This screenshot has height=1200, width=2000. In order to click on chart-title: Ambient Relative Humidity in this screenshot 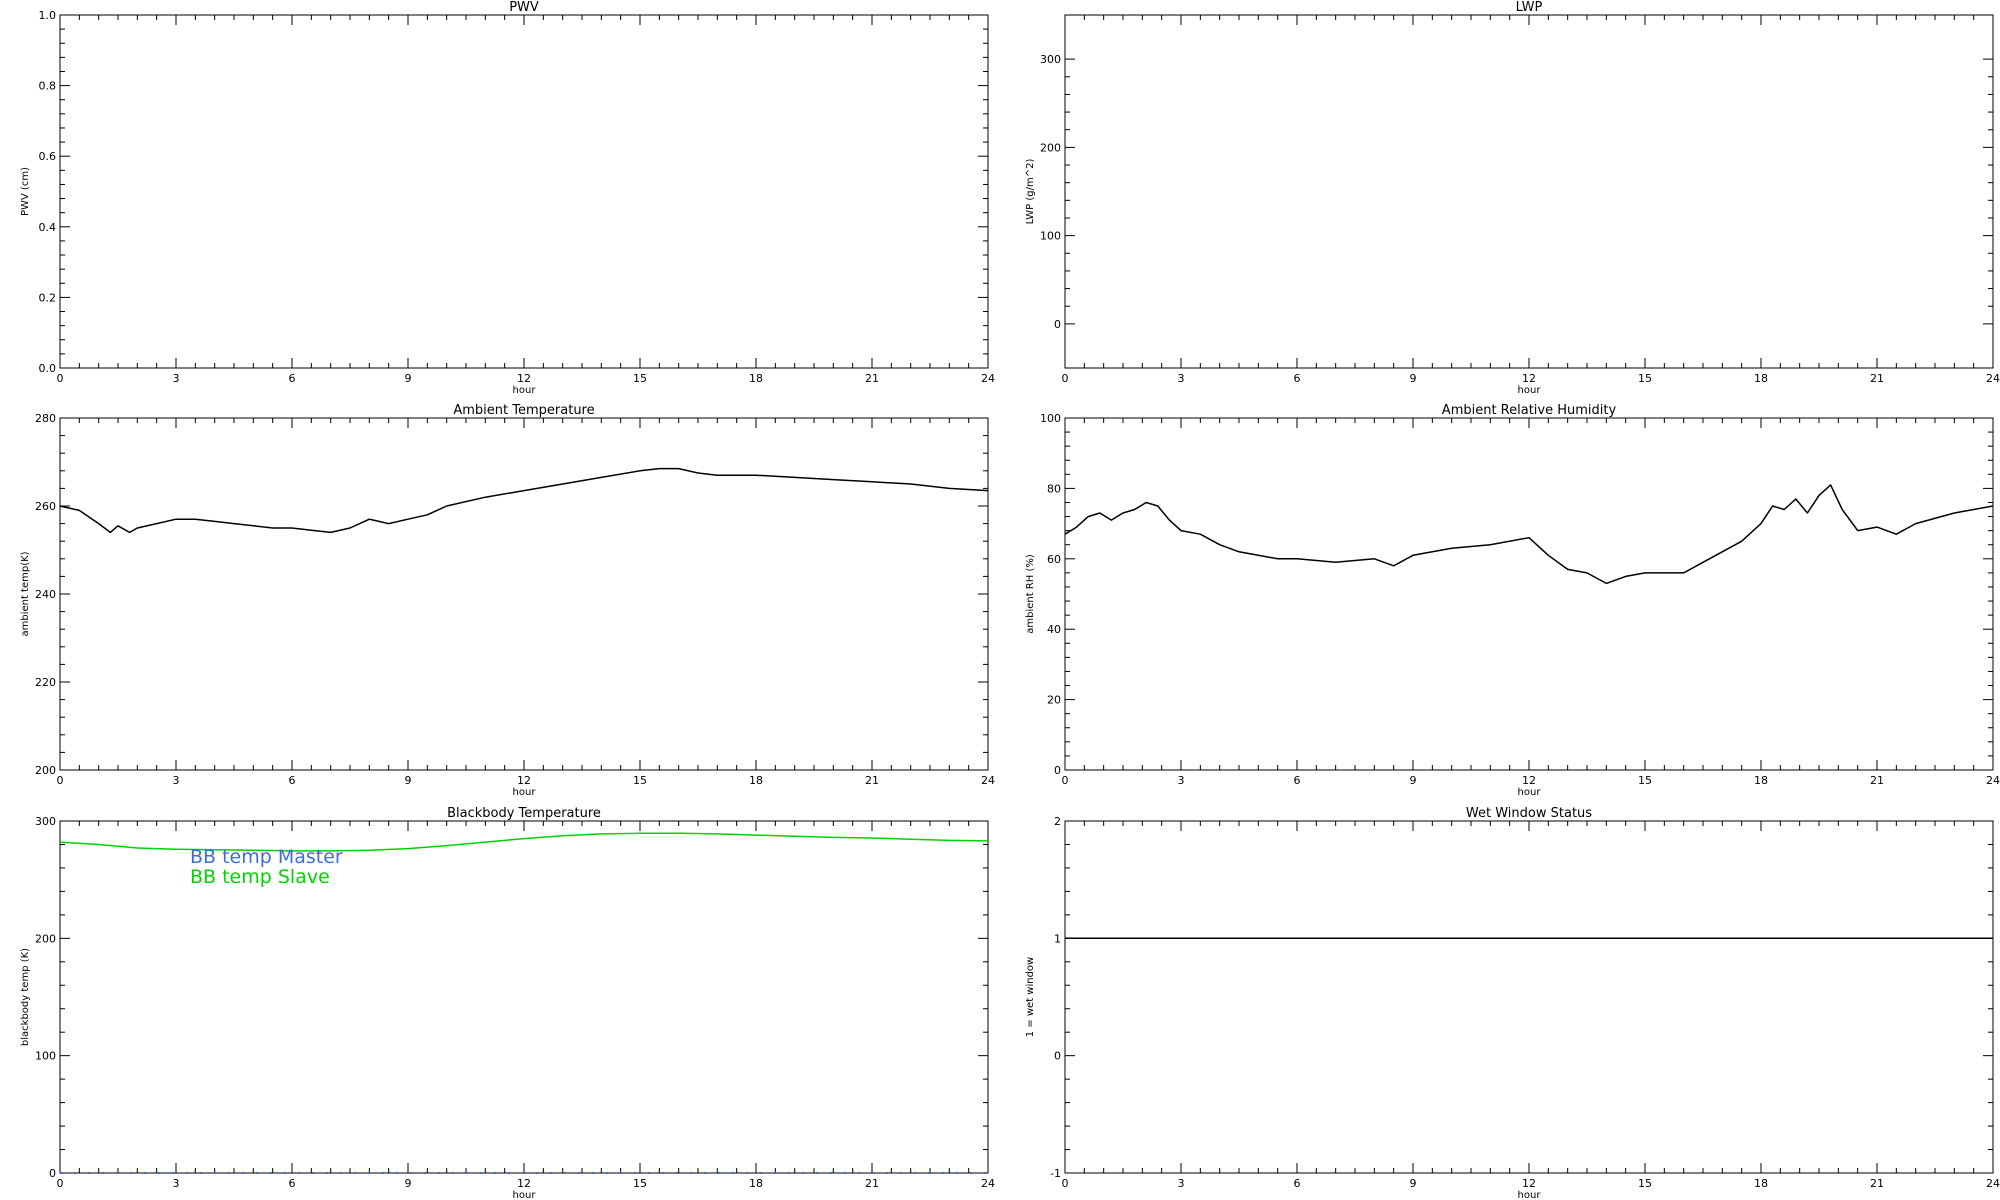, I will do `click(1529, 410)`.